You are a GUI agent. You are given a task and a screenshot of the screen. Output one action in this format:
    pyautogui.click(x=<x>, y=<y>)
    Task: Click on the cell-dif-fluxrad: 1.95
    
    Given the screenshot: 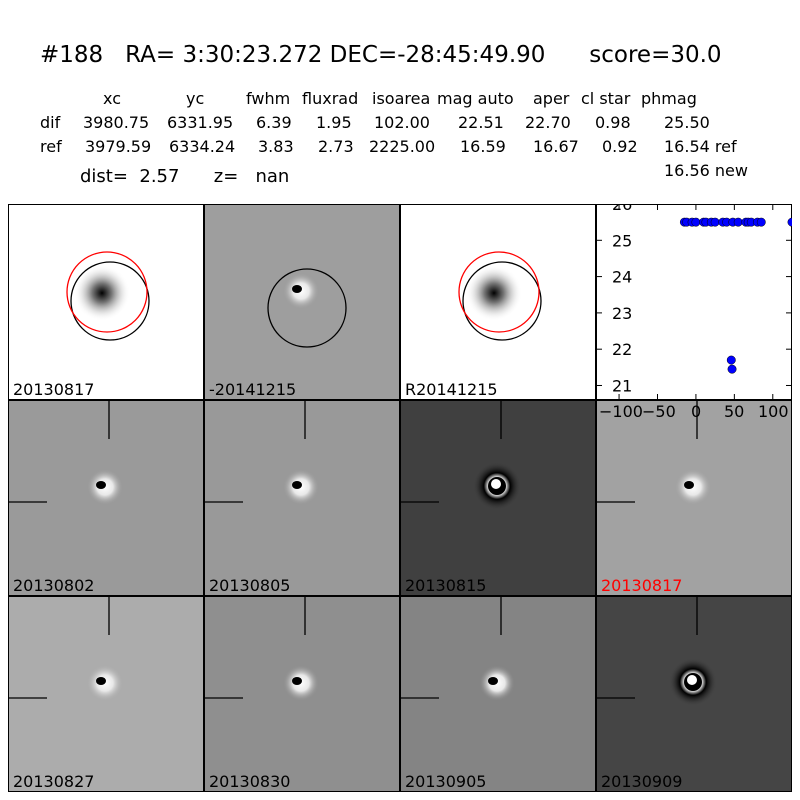 What is the action you would take?
    pyautogui.click(x=334, y=122)
    